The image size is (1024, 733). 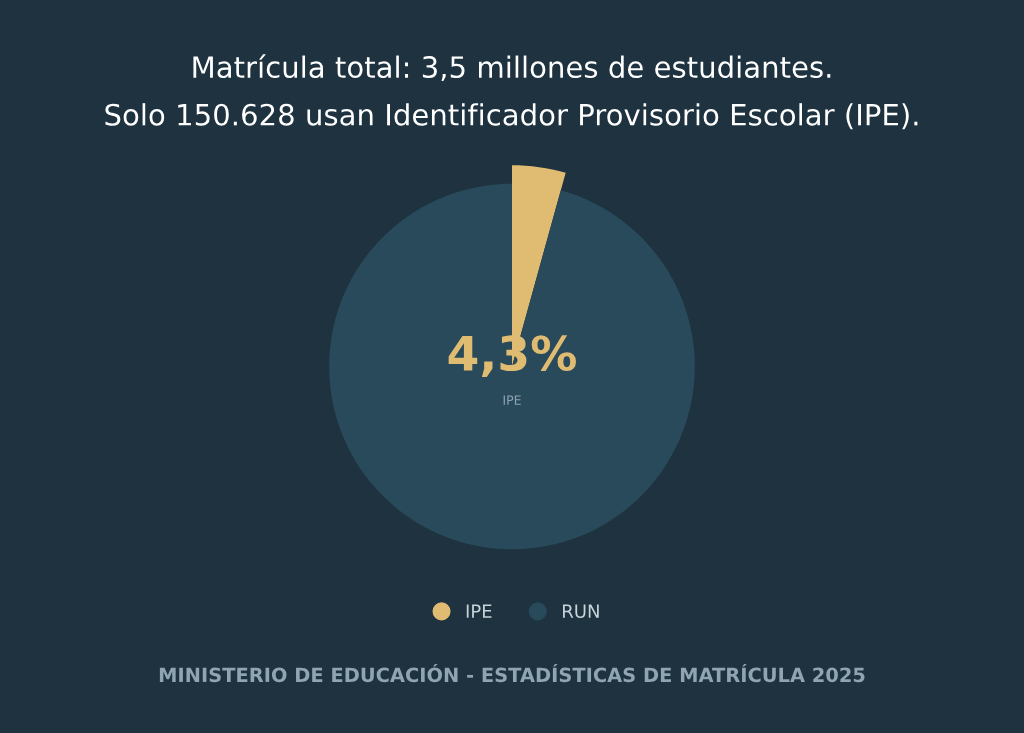 I want to click on text: IPE, so click(x=512, y=400).